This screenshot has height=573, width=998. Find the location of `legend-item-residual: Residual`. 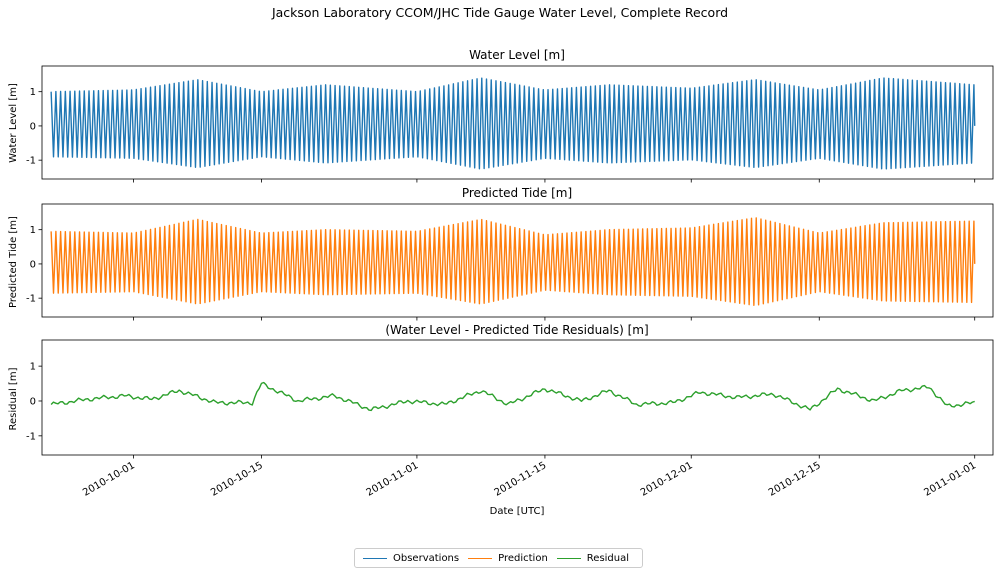

legend-item-residual: Residual is located at coordinates (593, 558).